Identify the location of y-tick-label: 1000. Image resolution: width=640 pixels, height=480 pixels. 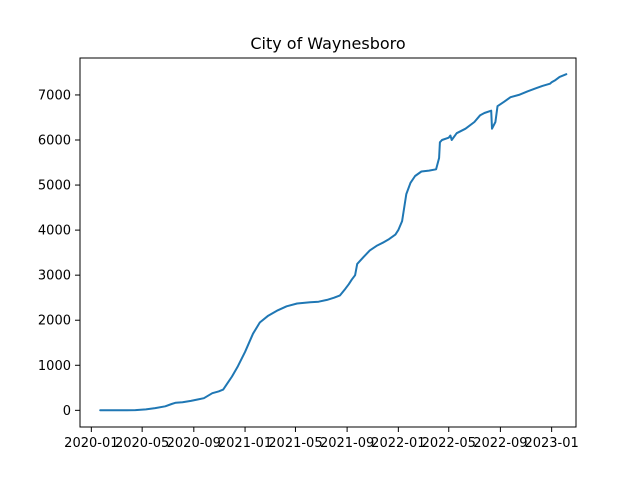
(54, 366).